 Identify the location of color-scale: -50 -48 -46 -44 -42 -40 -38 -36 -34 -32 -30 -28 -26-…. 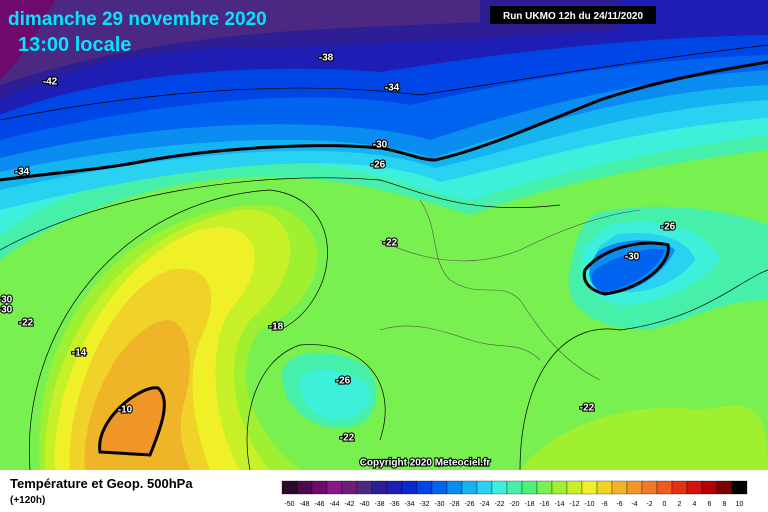
(514, 494).